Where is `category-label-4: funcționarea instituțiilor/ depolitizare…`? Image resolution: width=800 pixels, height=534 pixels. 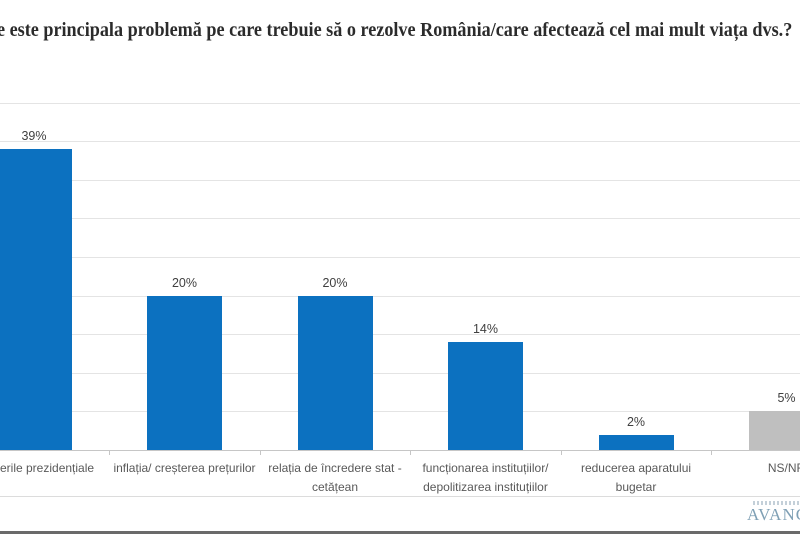
category-label-4: funcționarea instituțiilor/ depolitizare… is located at coordinates (485, 477).